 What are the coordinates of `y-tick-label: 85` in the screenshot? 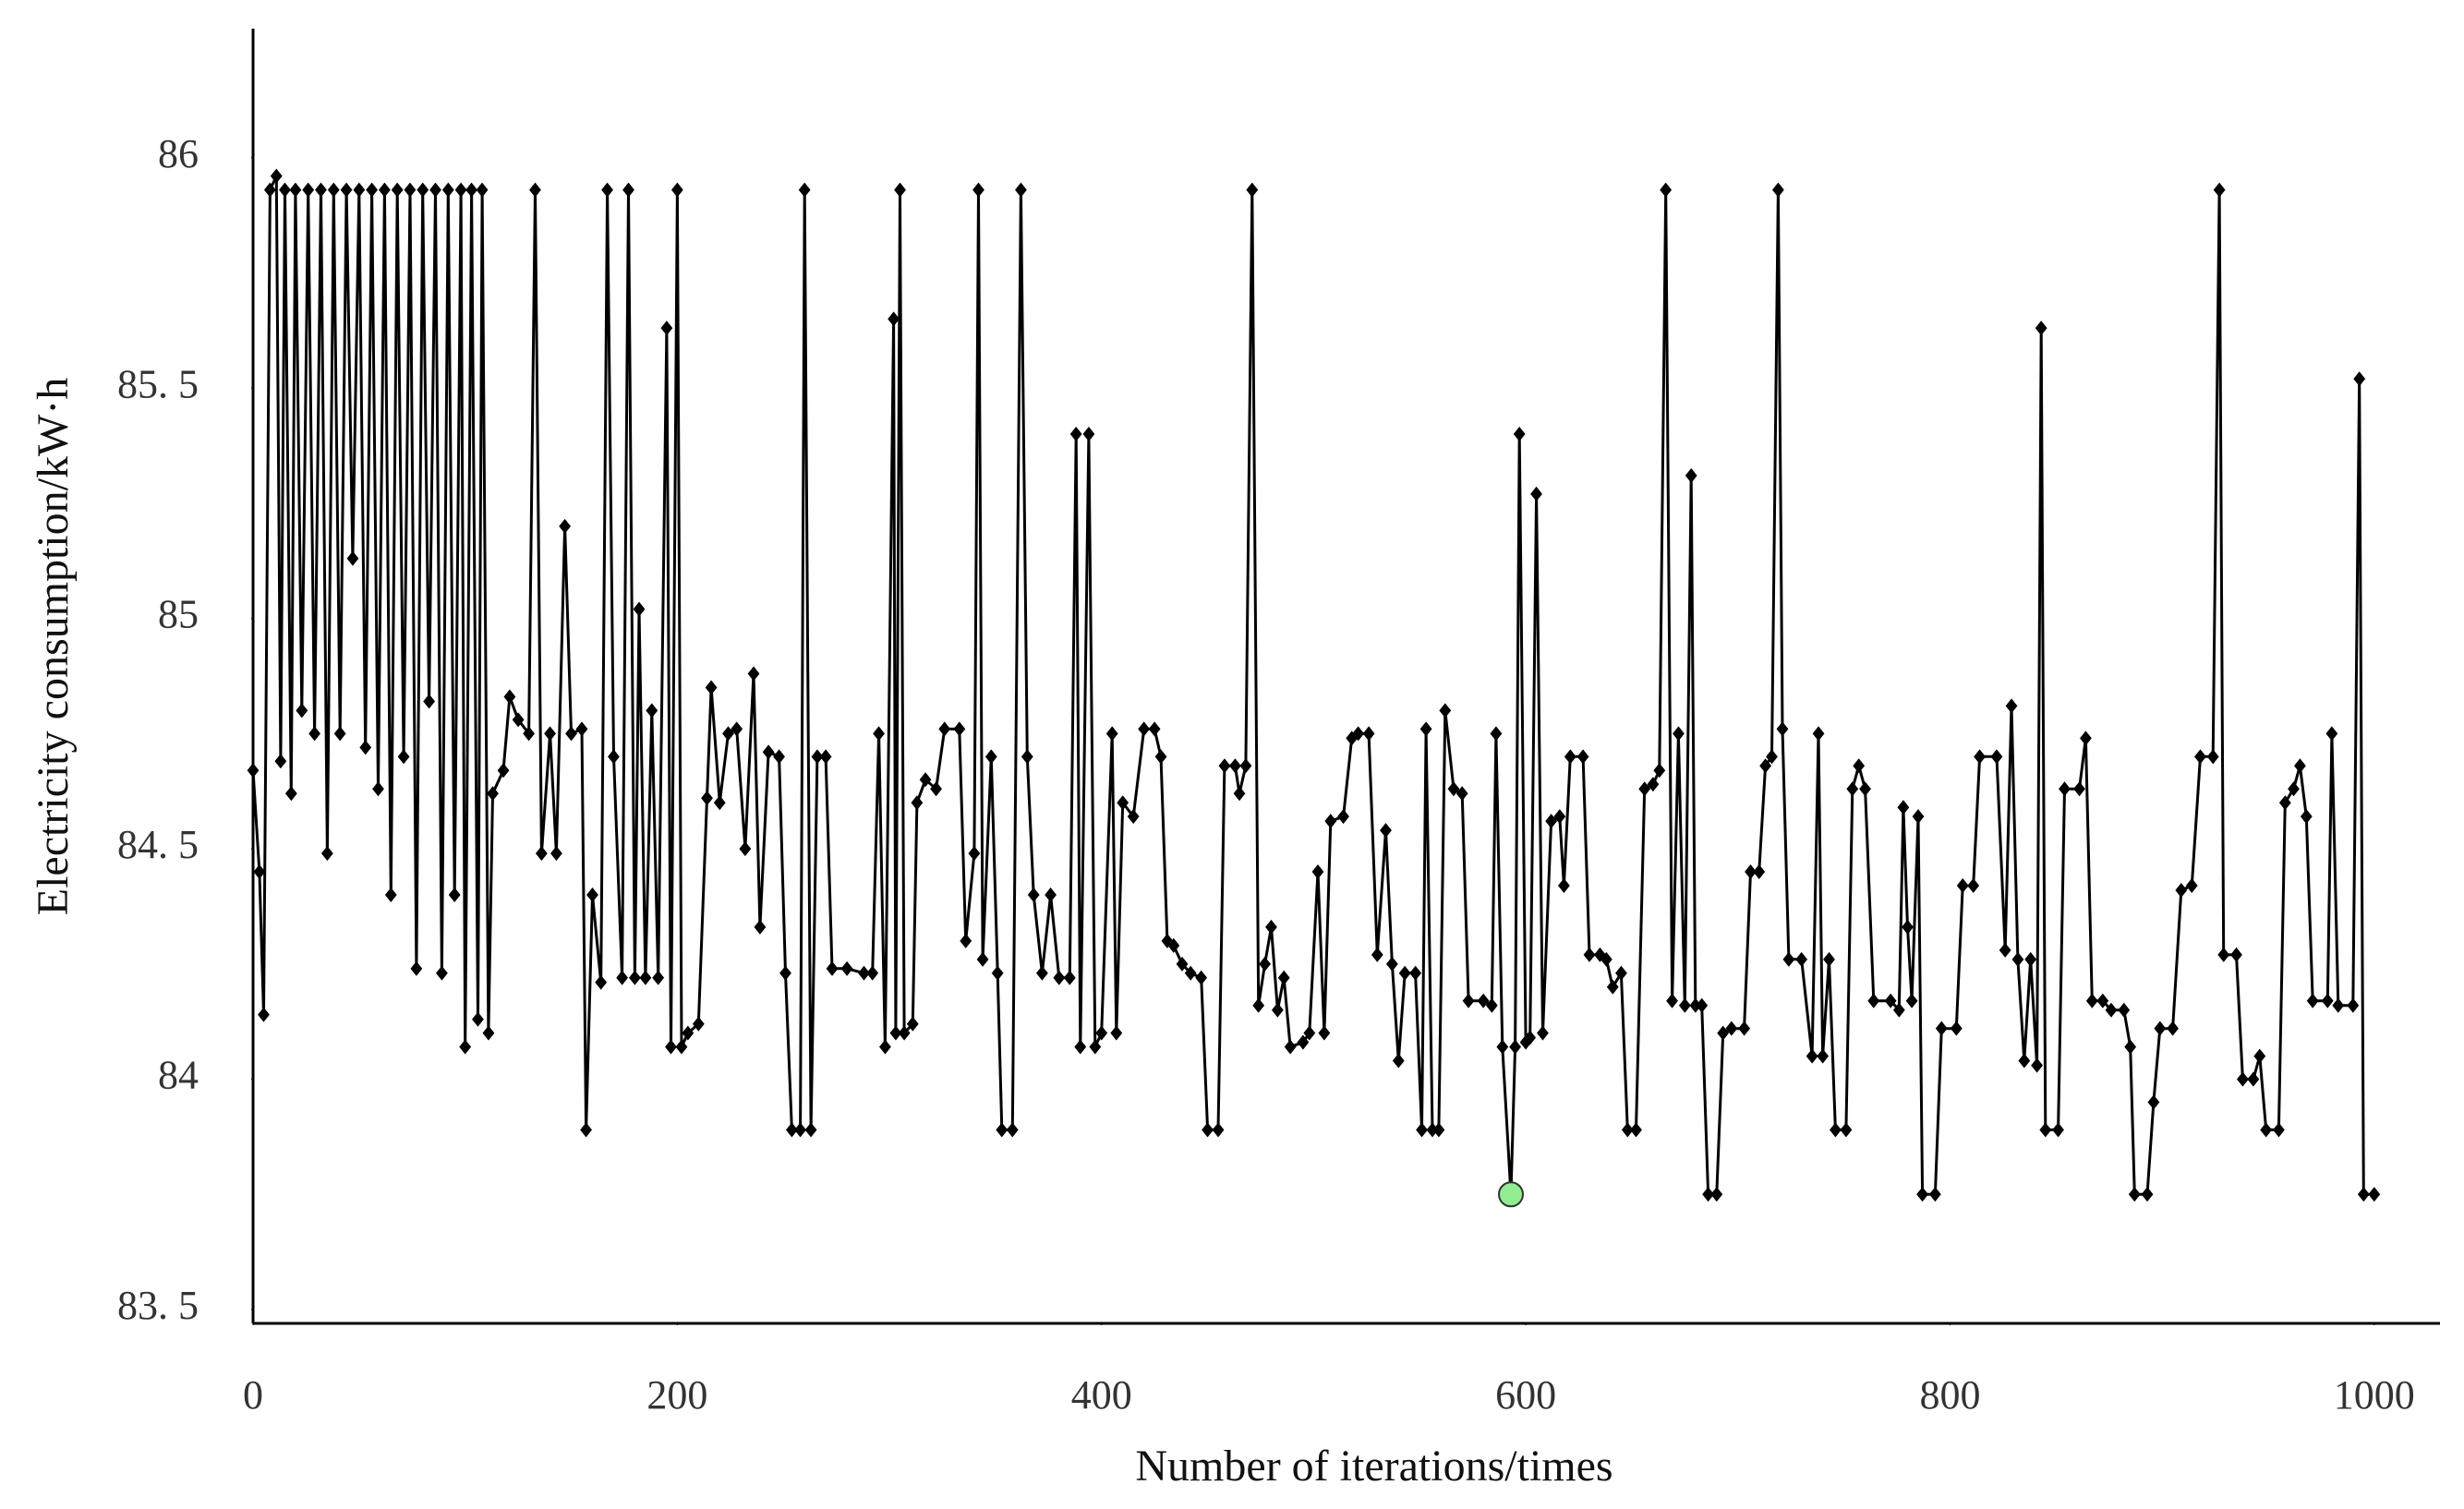 It's located at (178, 614).